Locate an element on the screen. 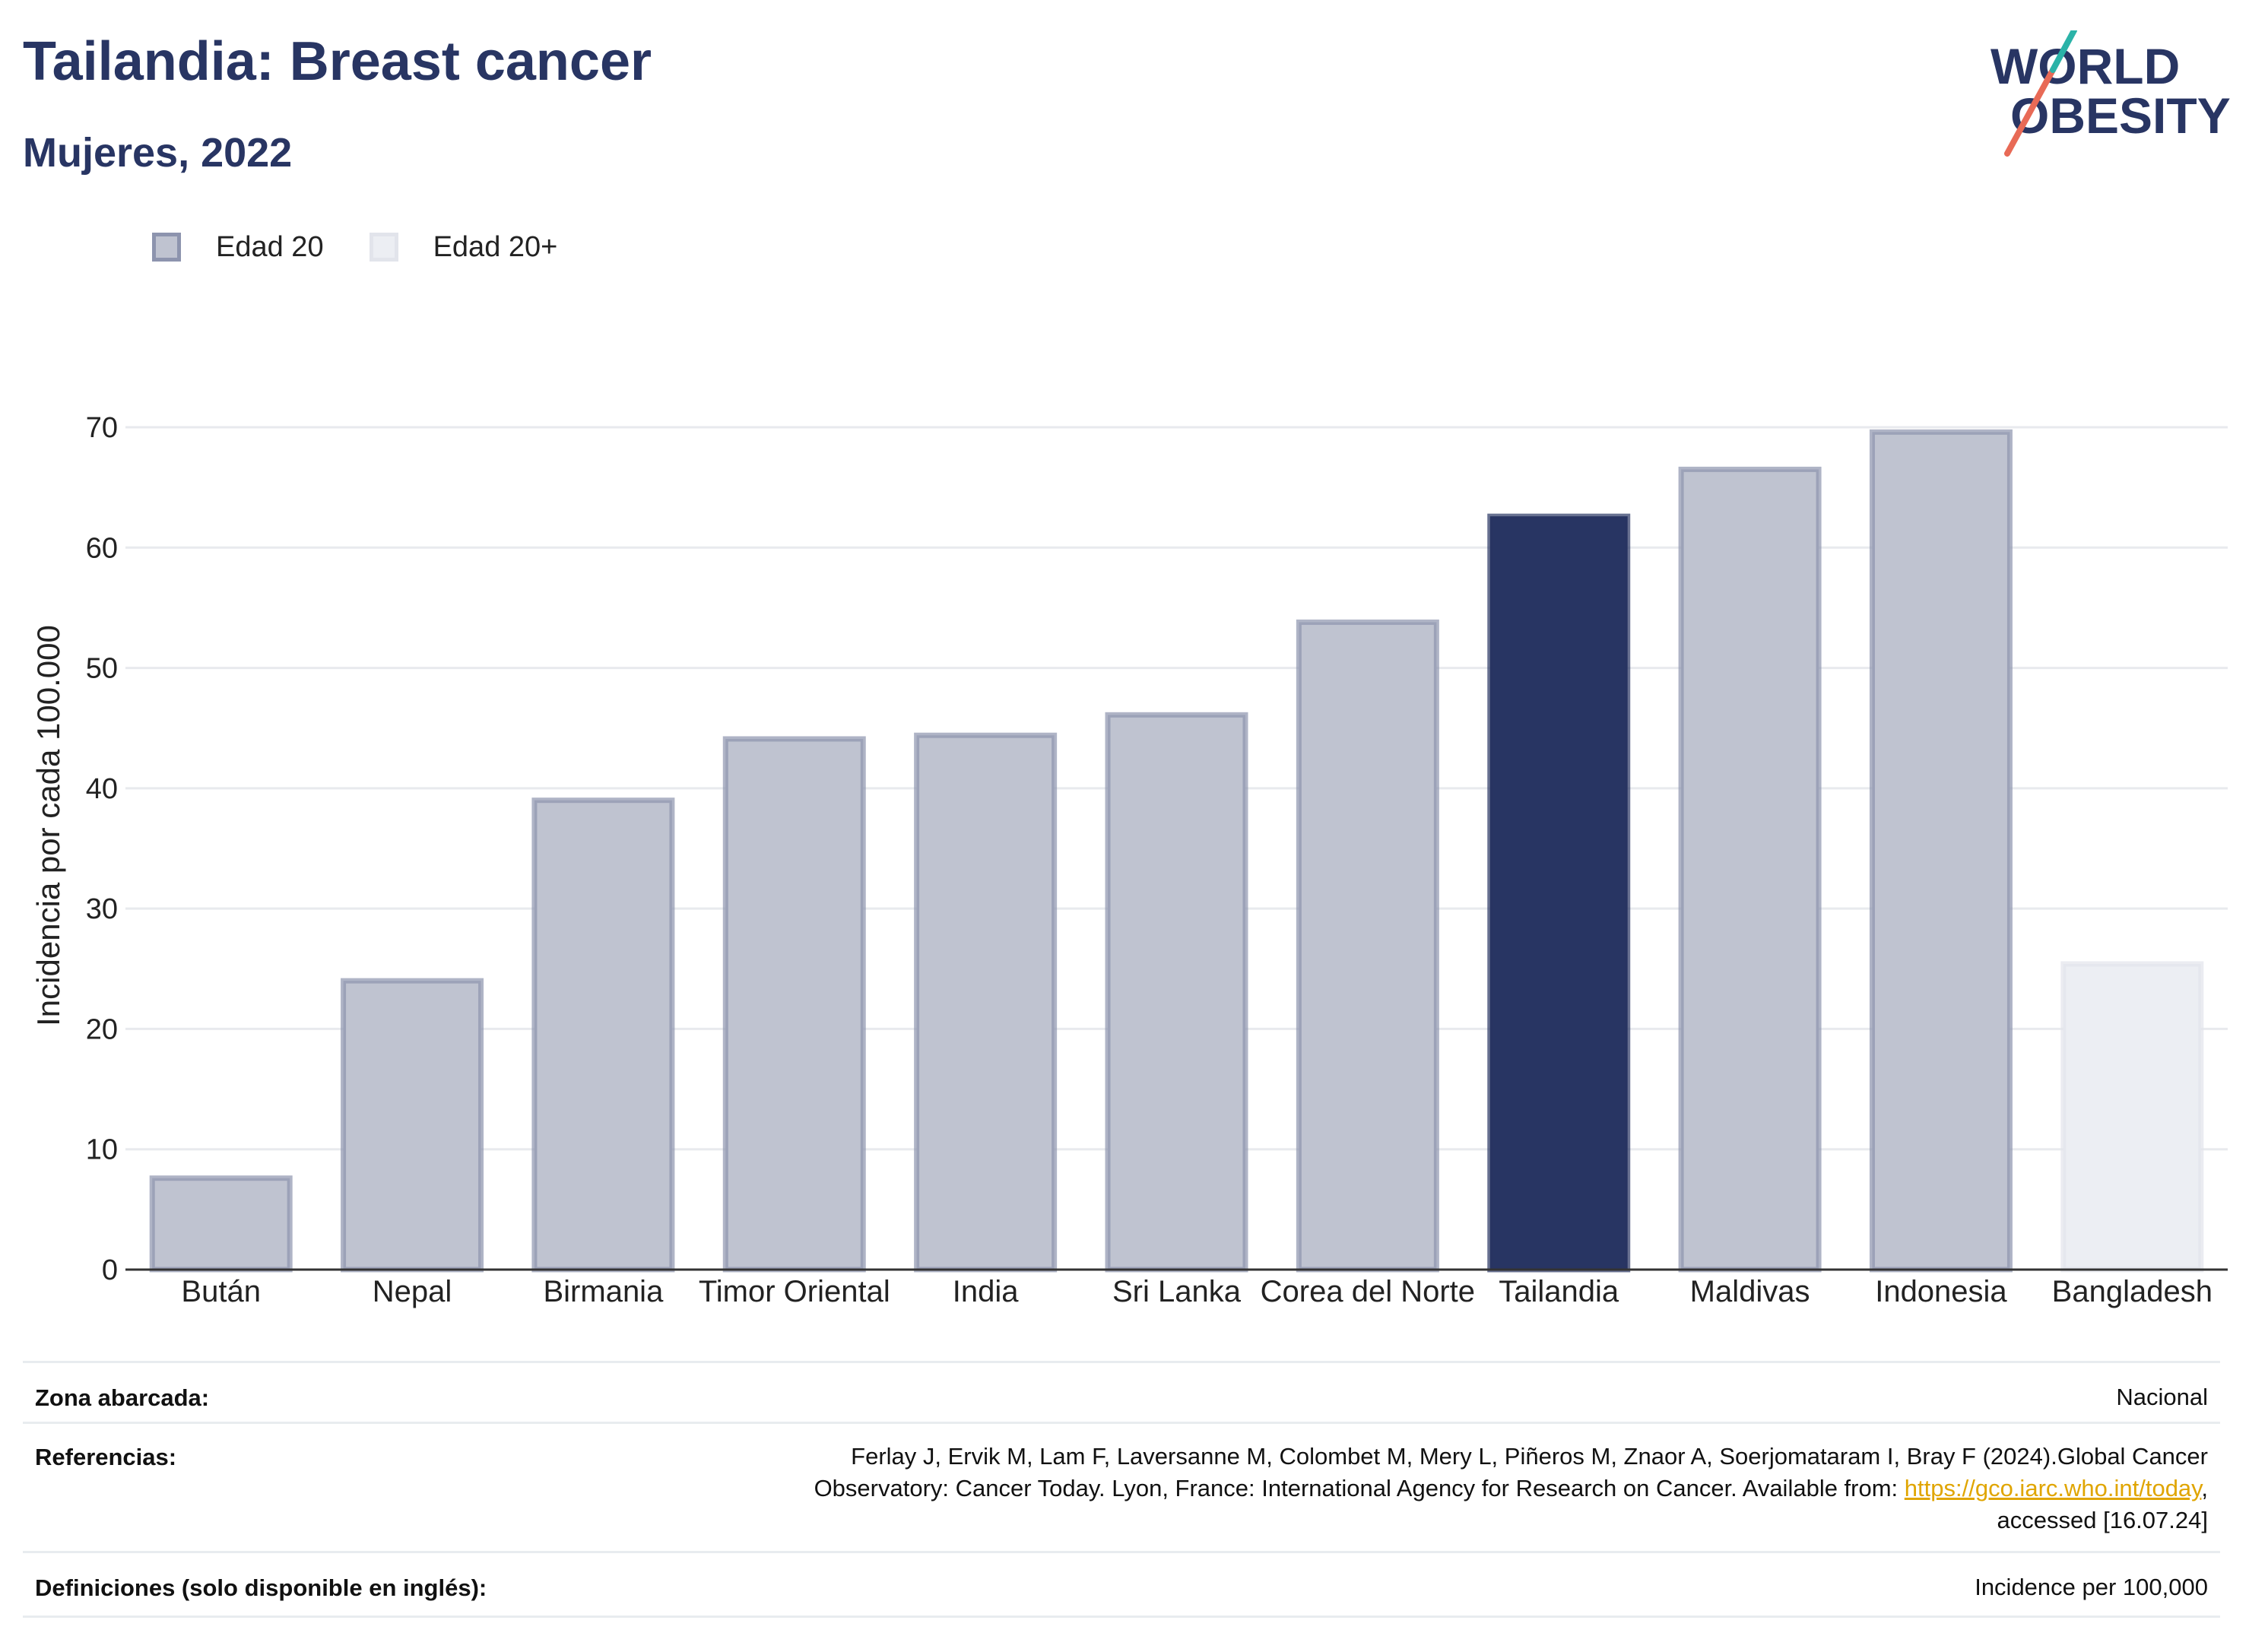 This screenshot has height=1652, width=2249. bar-maldivas is located at coordinates (1750, 869).